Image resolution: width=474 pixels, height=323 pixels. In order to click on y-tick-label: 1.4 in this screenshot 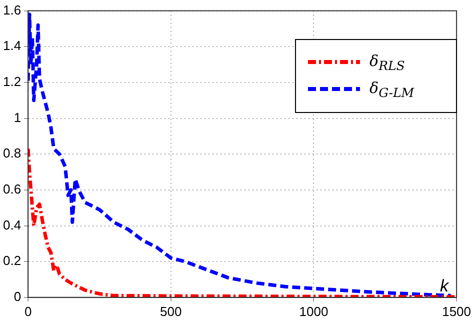, I will do `click(12, 46)`.